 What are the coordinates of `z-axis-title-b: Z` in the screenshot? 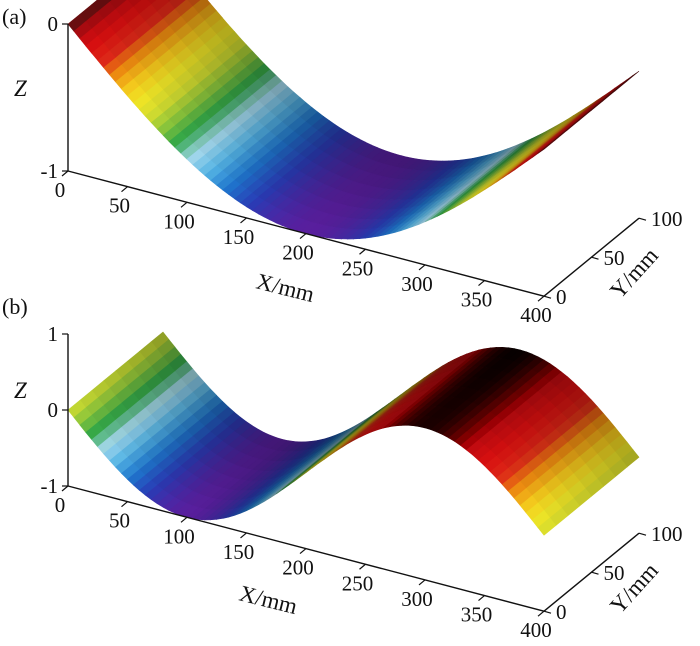 It's located at (20, 390).